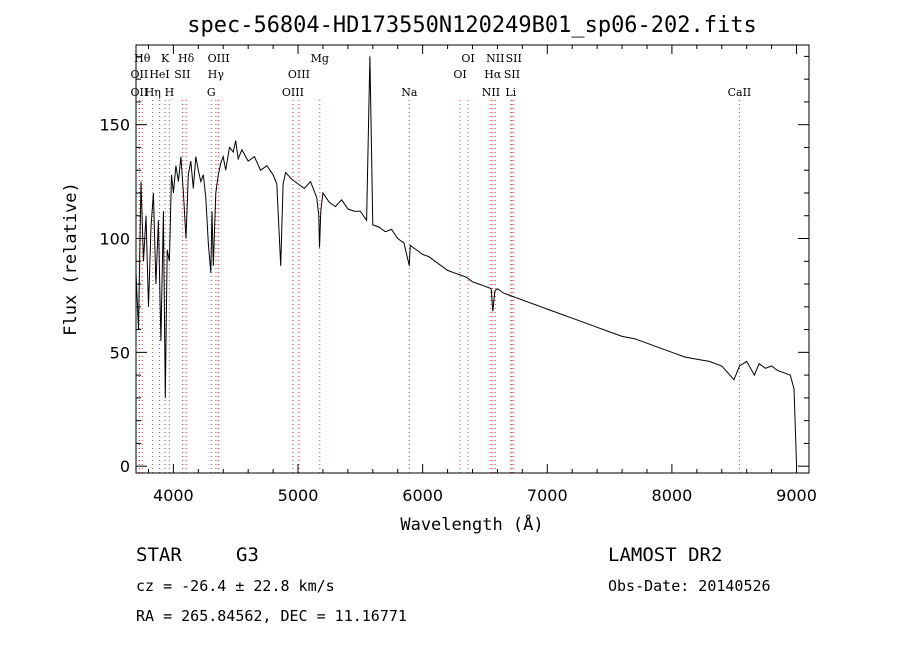 Image resolution: width=900 pixels, height=650 pixels. What do you see at coordinates (235, 586) in the screenshot?
I see `redshift-text: cz = -26.4 ± 22.8 km/s` at bounding box center [235, 586].